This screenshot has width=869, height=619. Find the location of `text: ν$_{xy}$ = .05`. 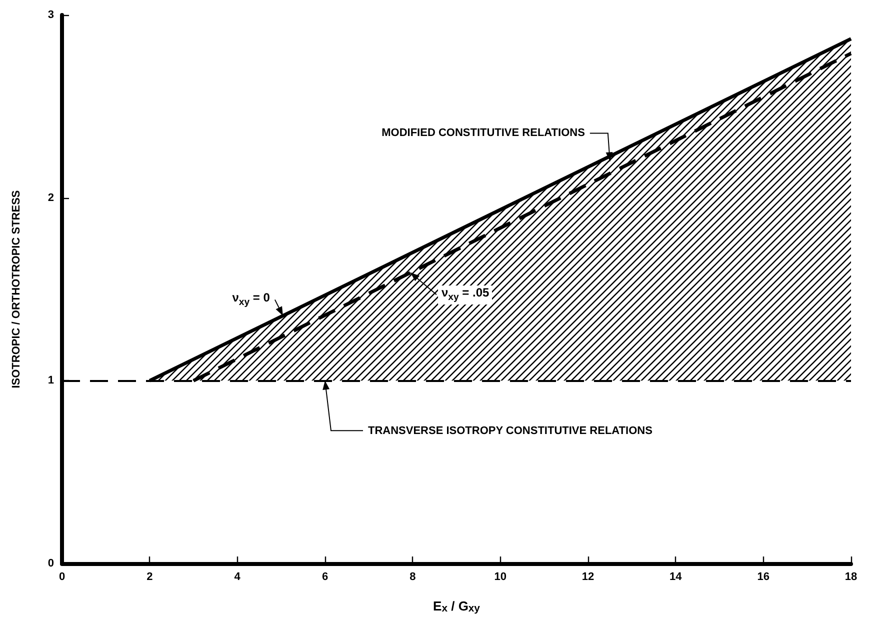

text: ν$_{xy}$ = .05 is located at coordinates (465, 294).